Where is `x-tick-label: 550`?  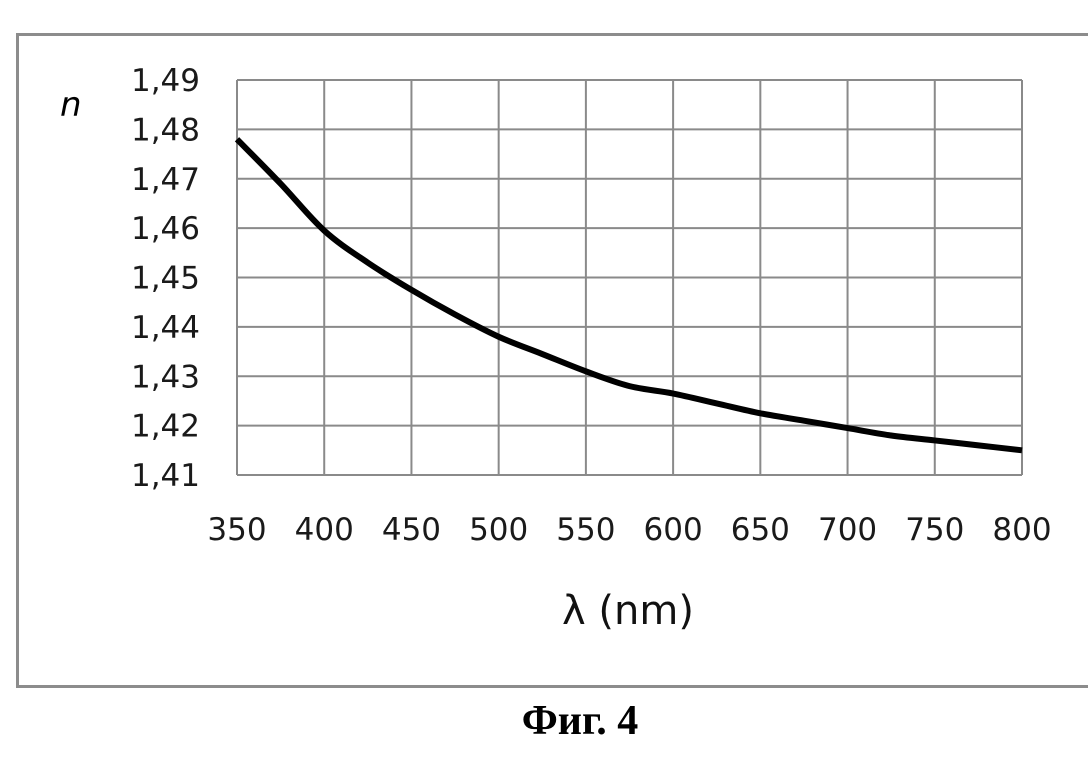
x-tick-label: 550 is located at coordinates (585, 530).